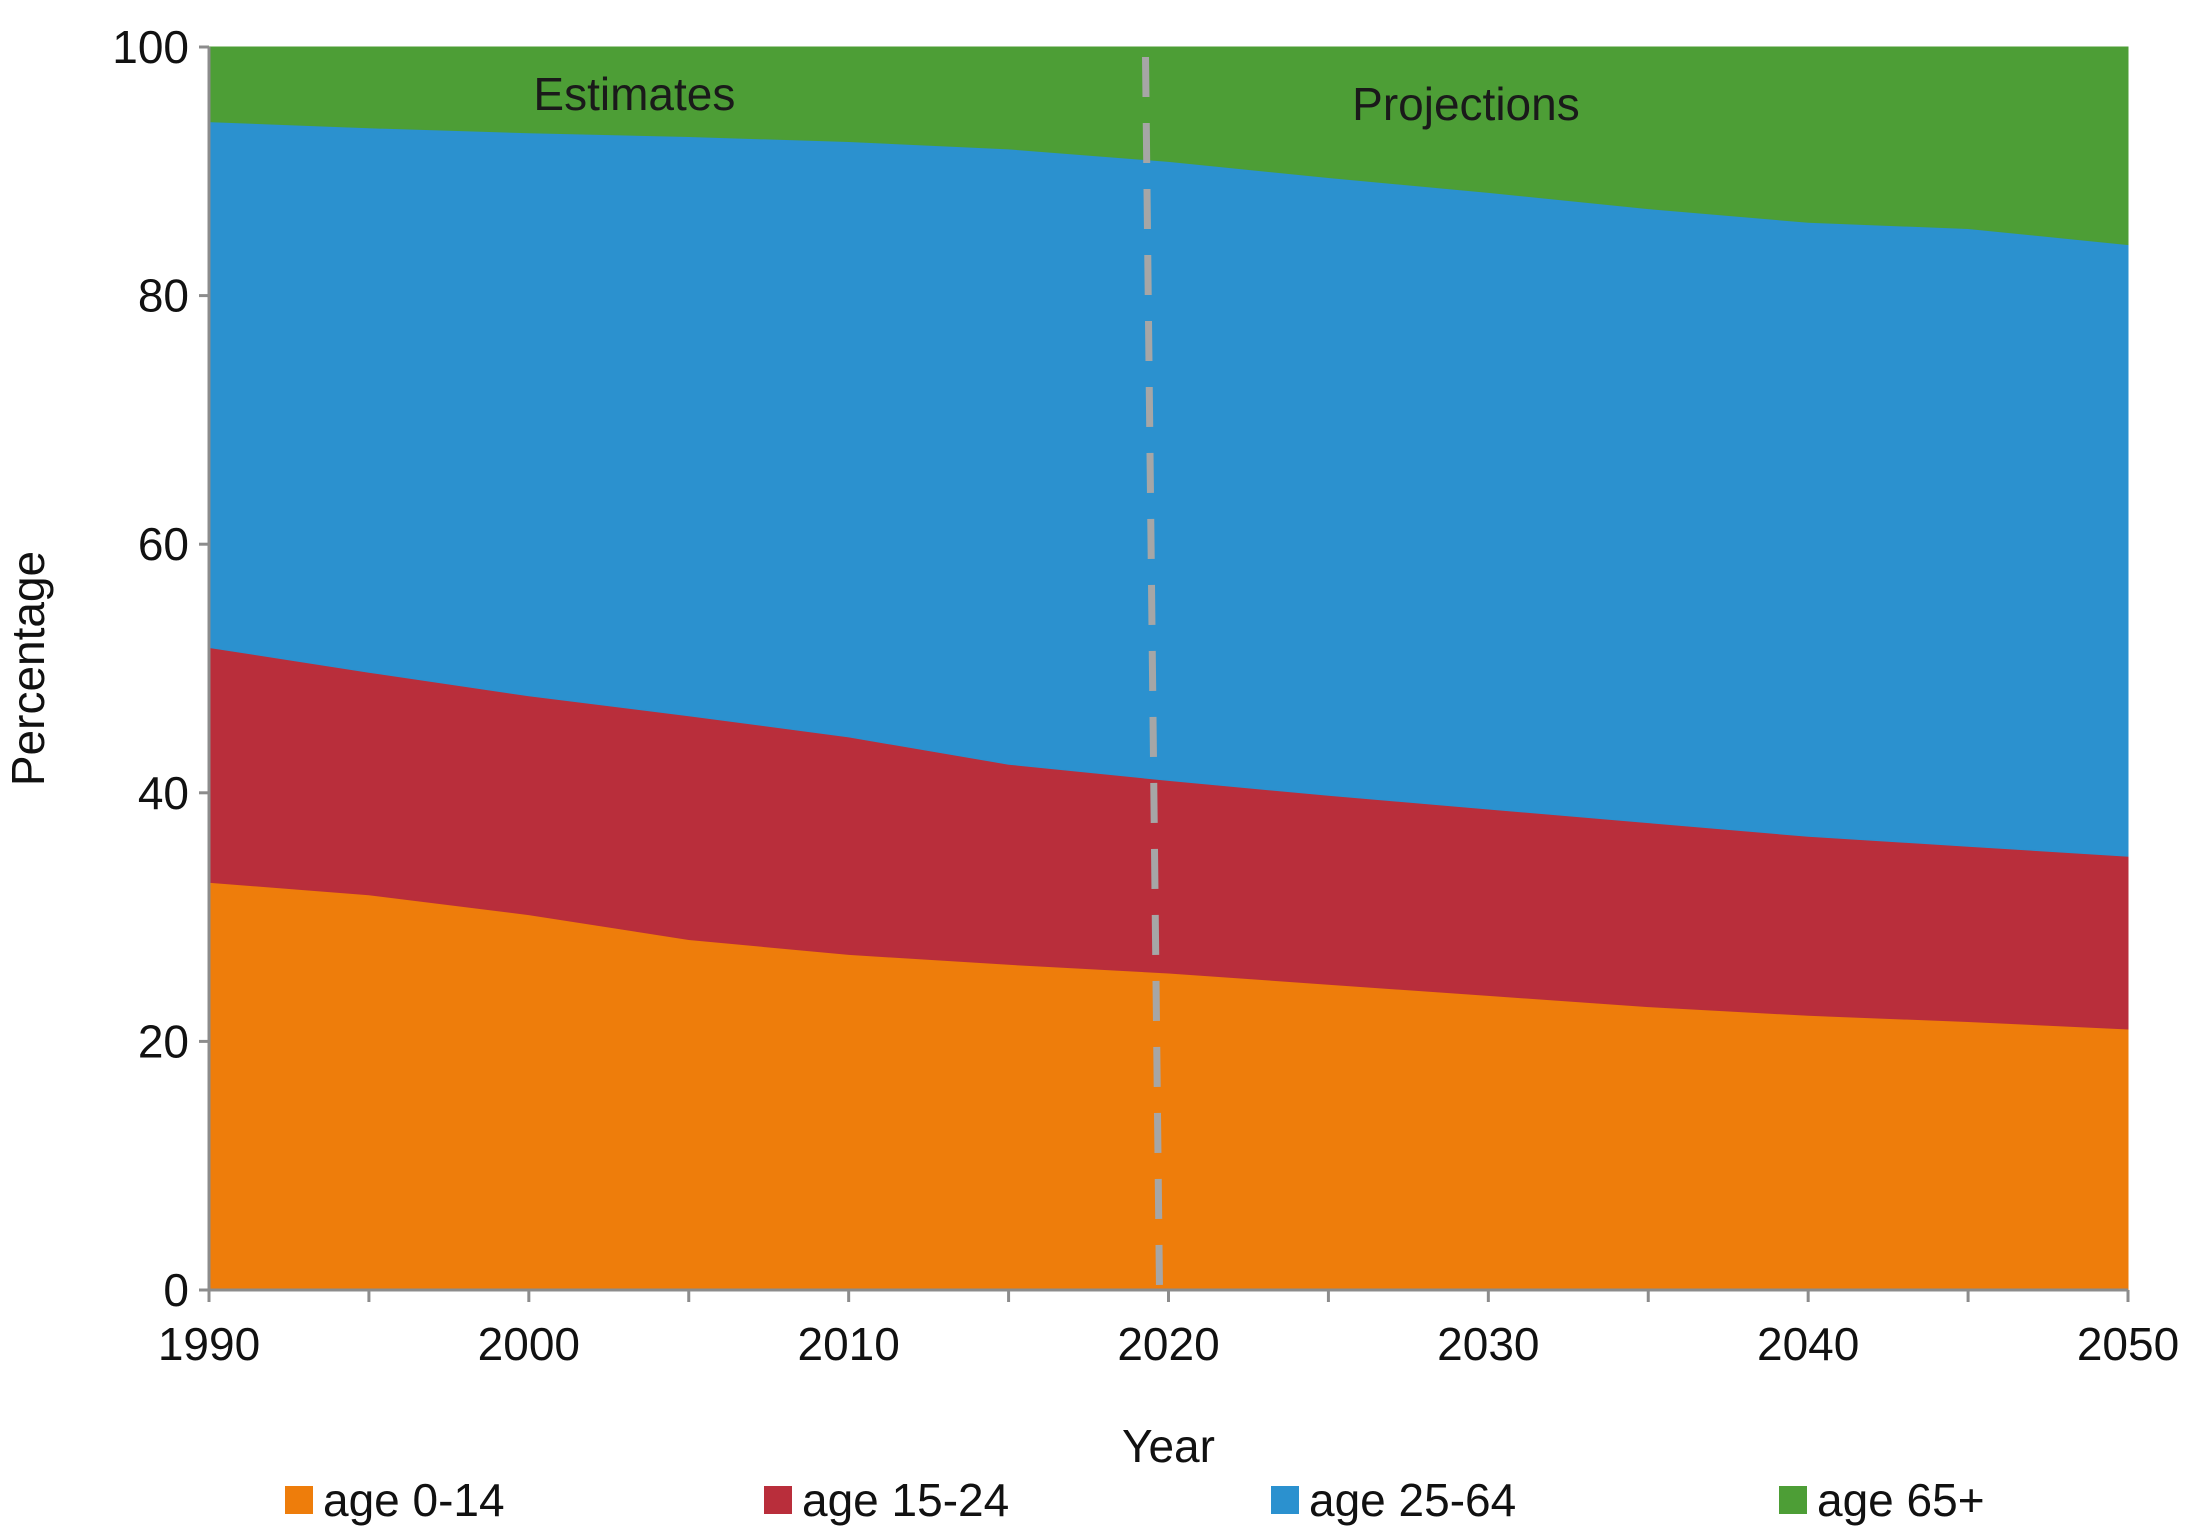 Image resolution: width=2200 pixels, height=1540 pixels. I want to click on y-tick-label: 100, so click(150, 47).